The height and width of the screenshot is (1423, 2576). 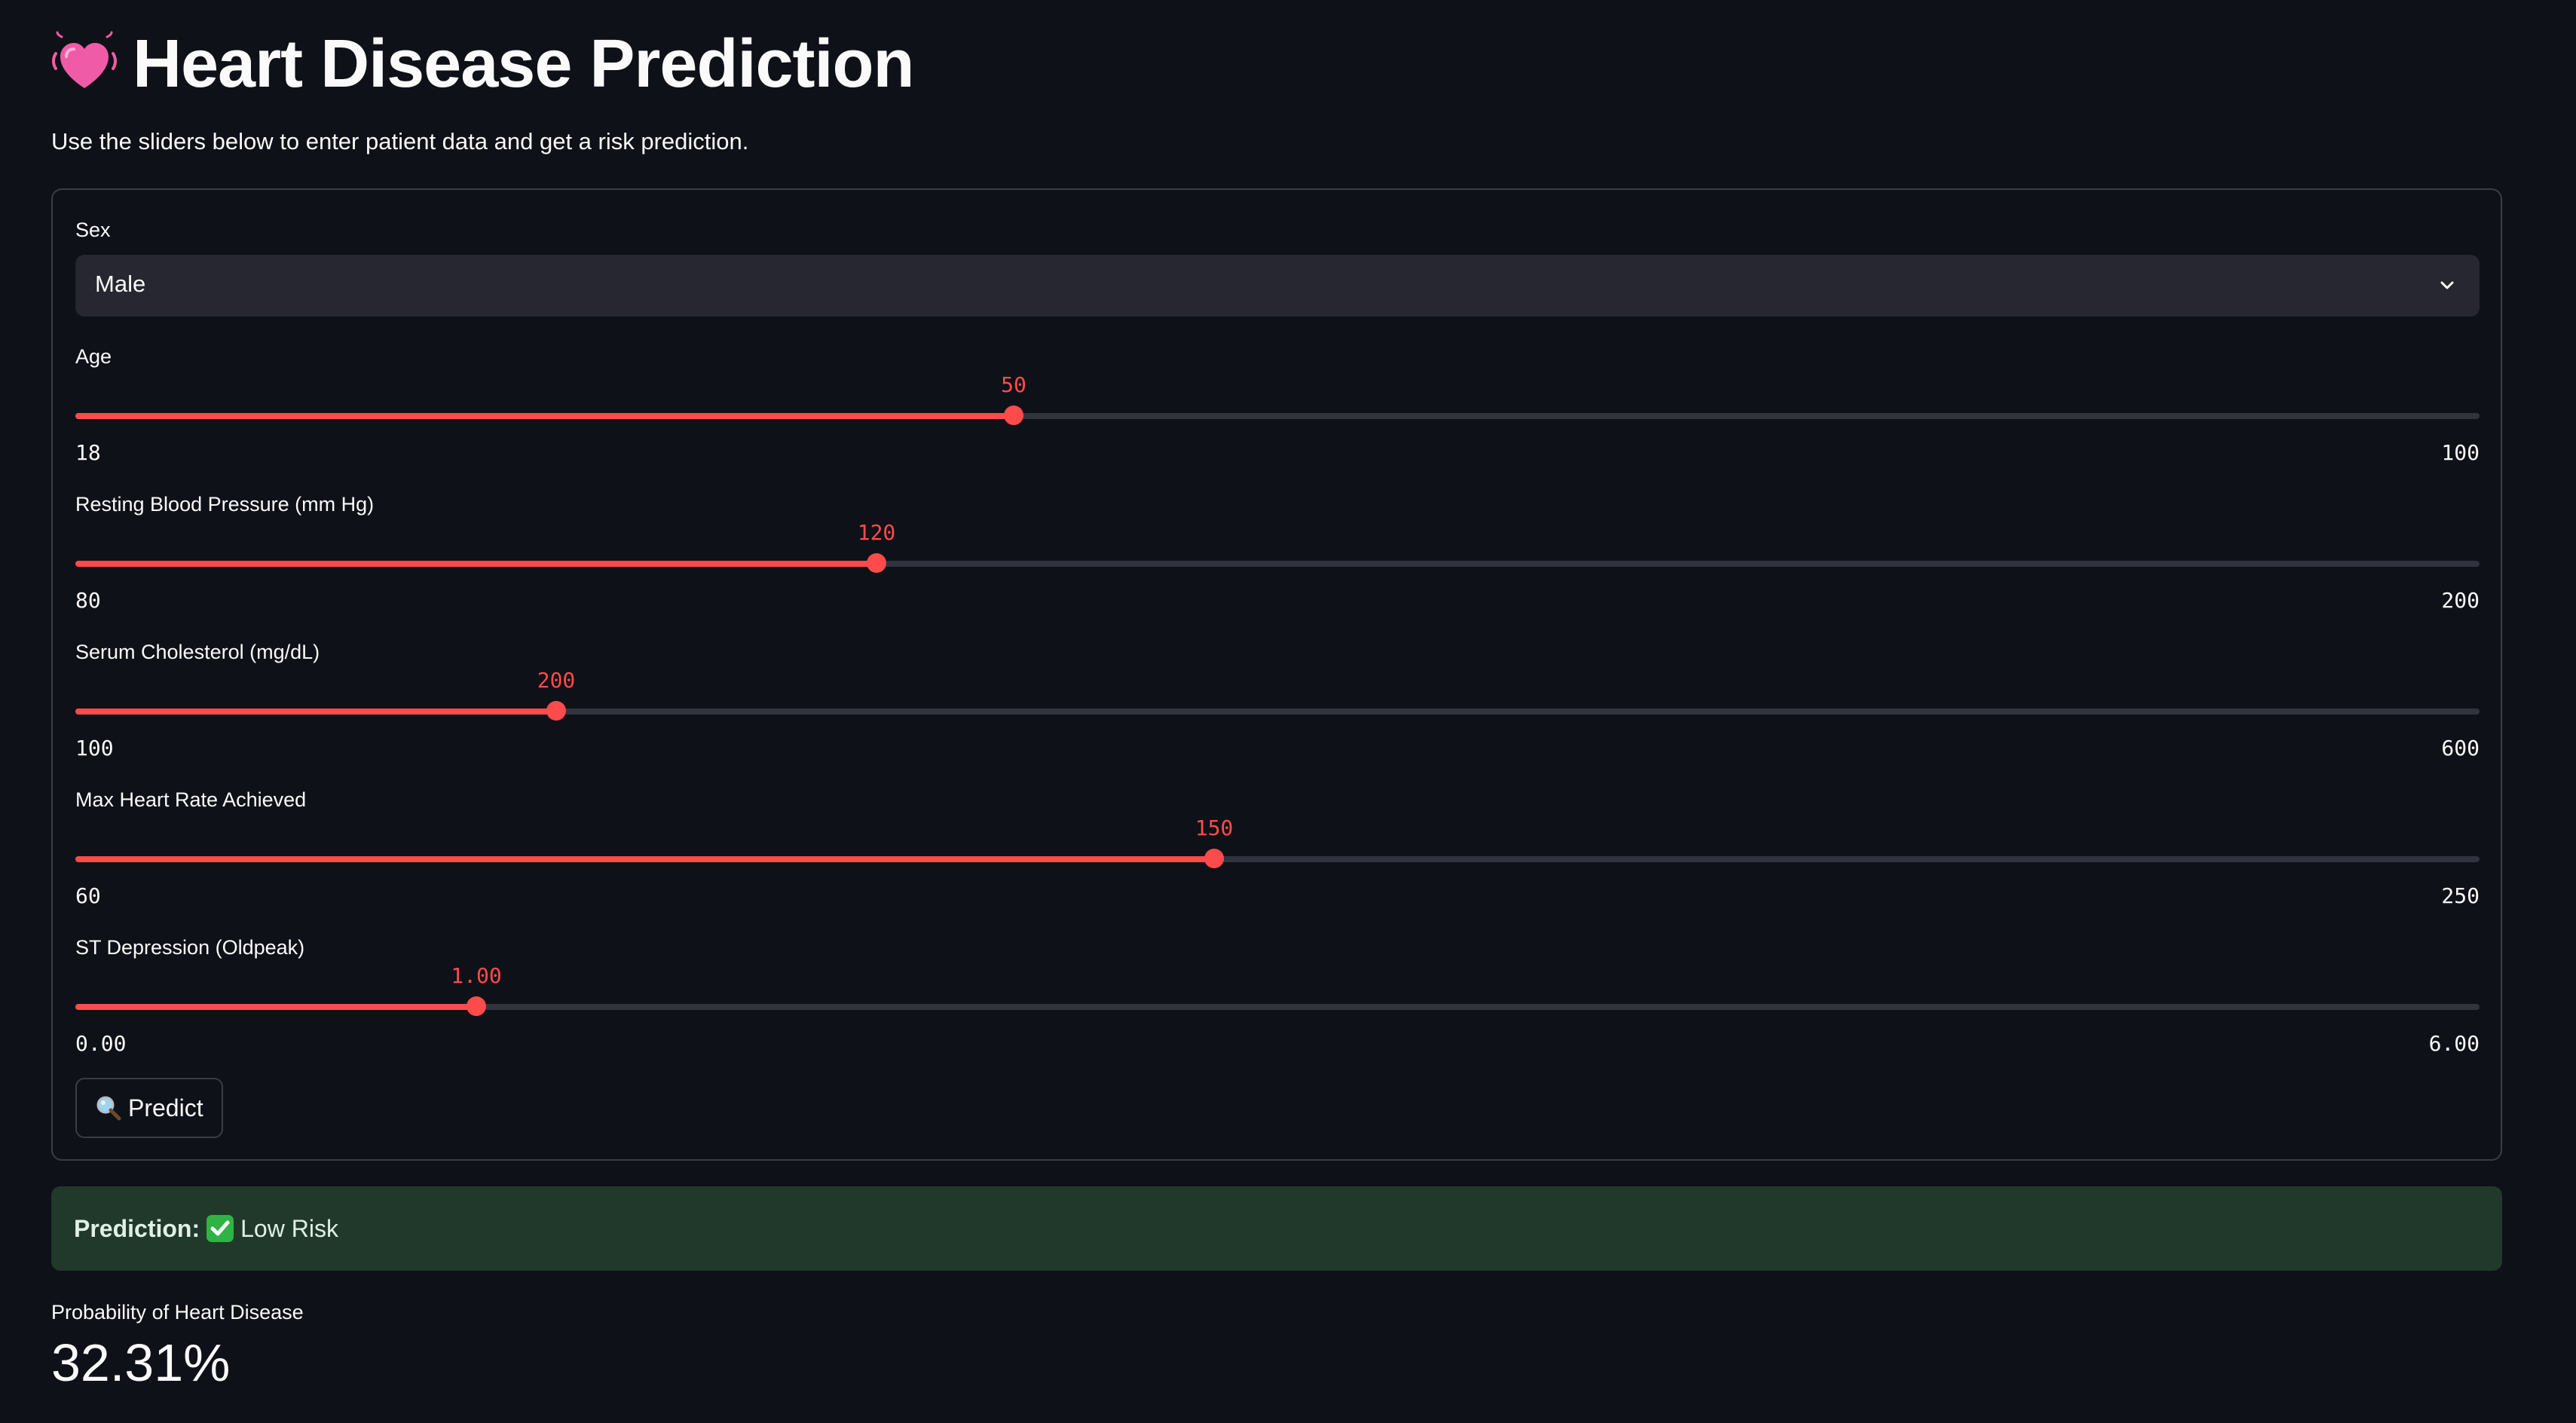 I want to click on predict-button: Predict, so click(x=149, y=1108).